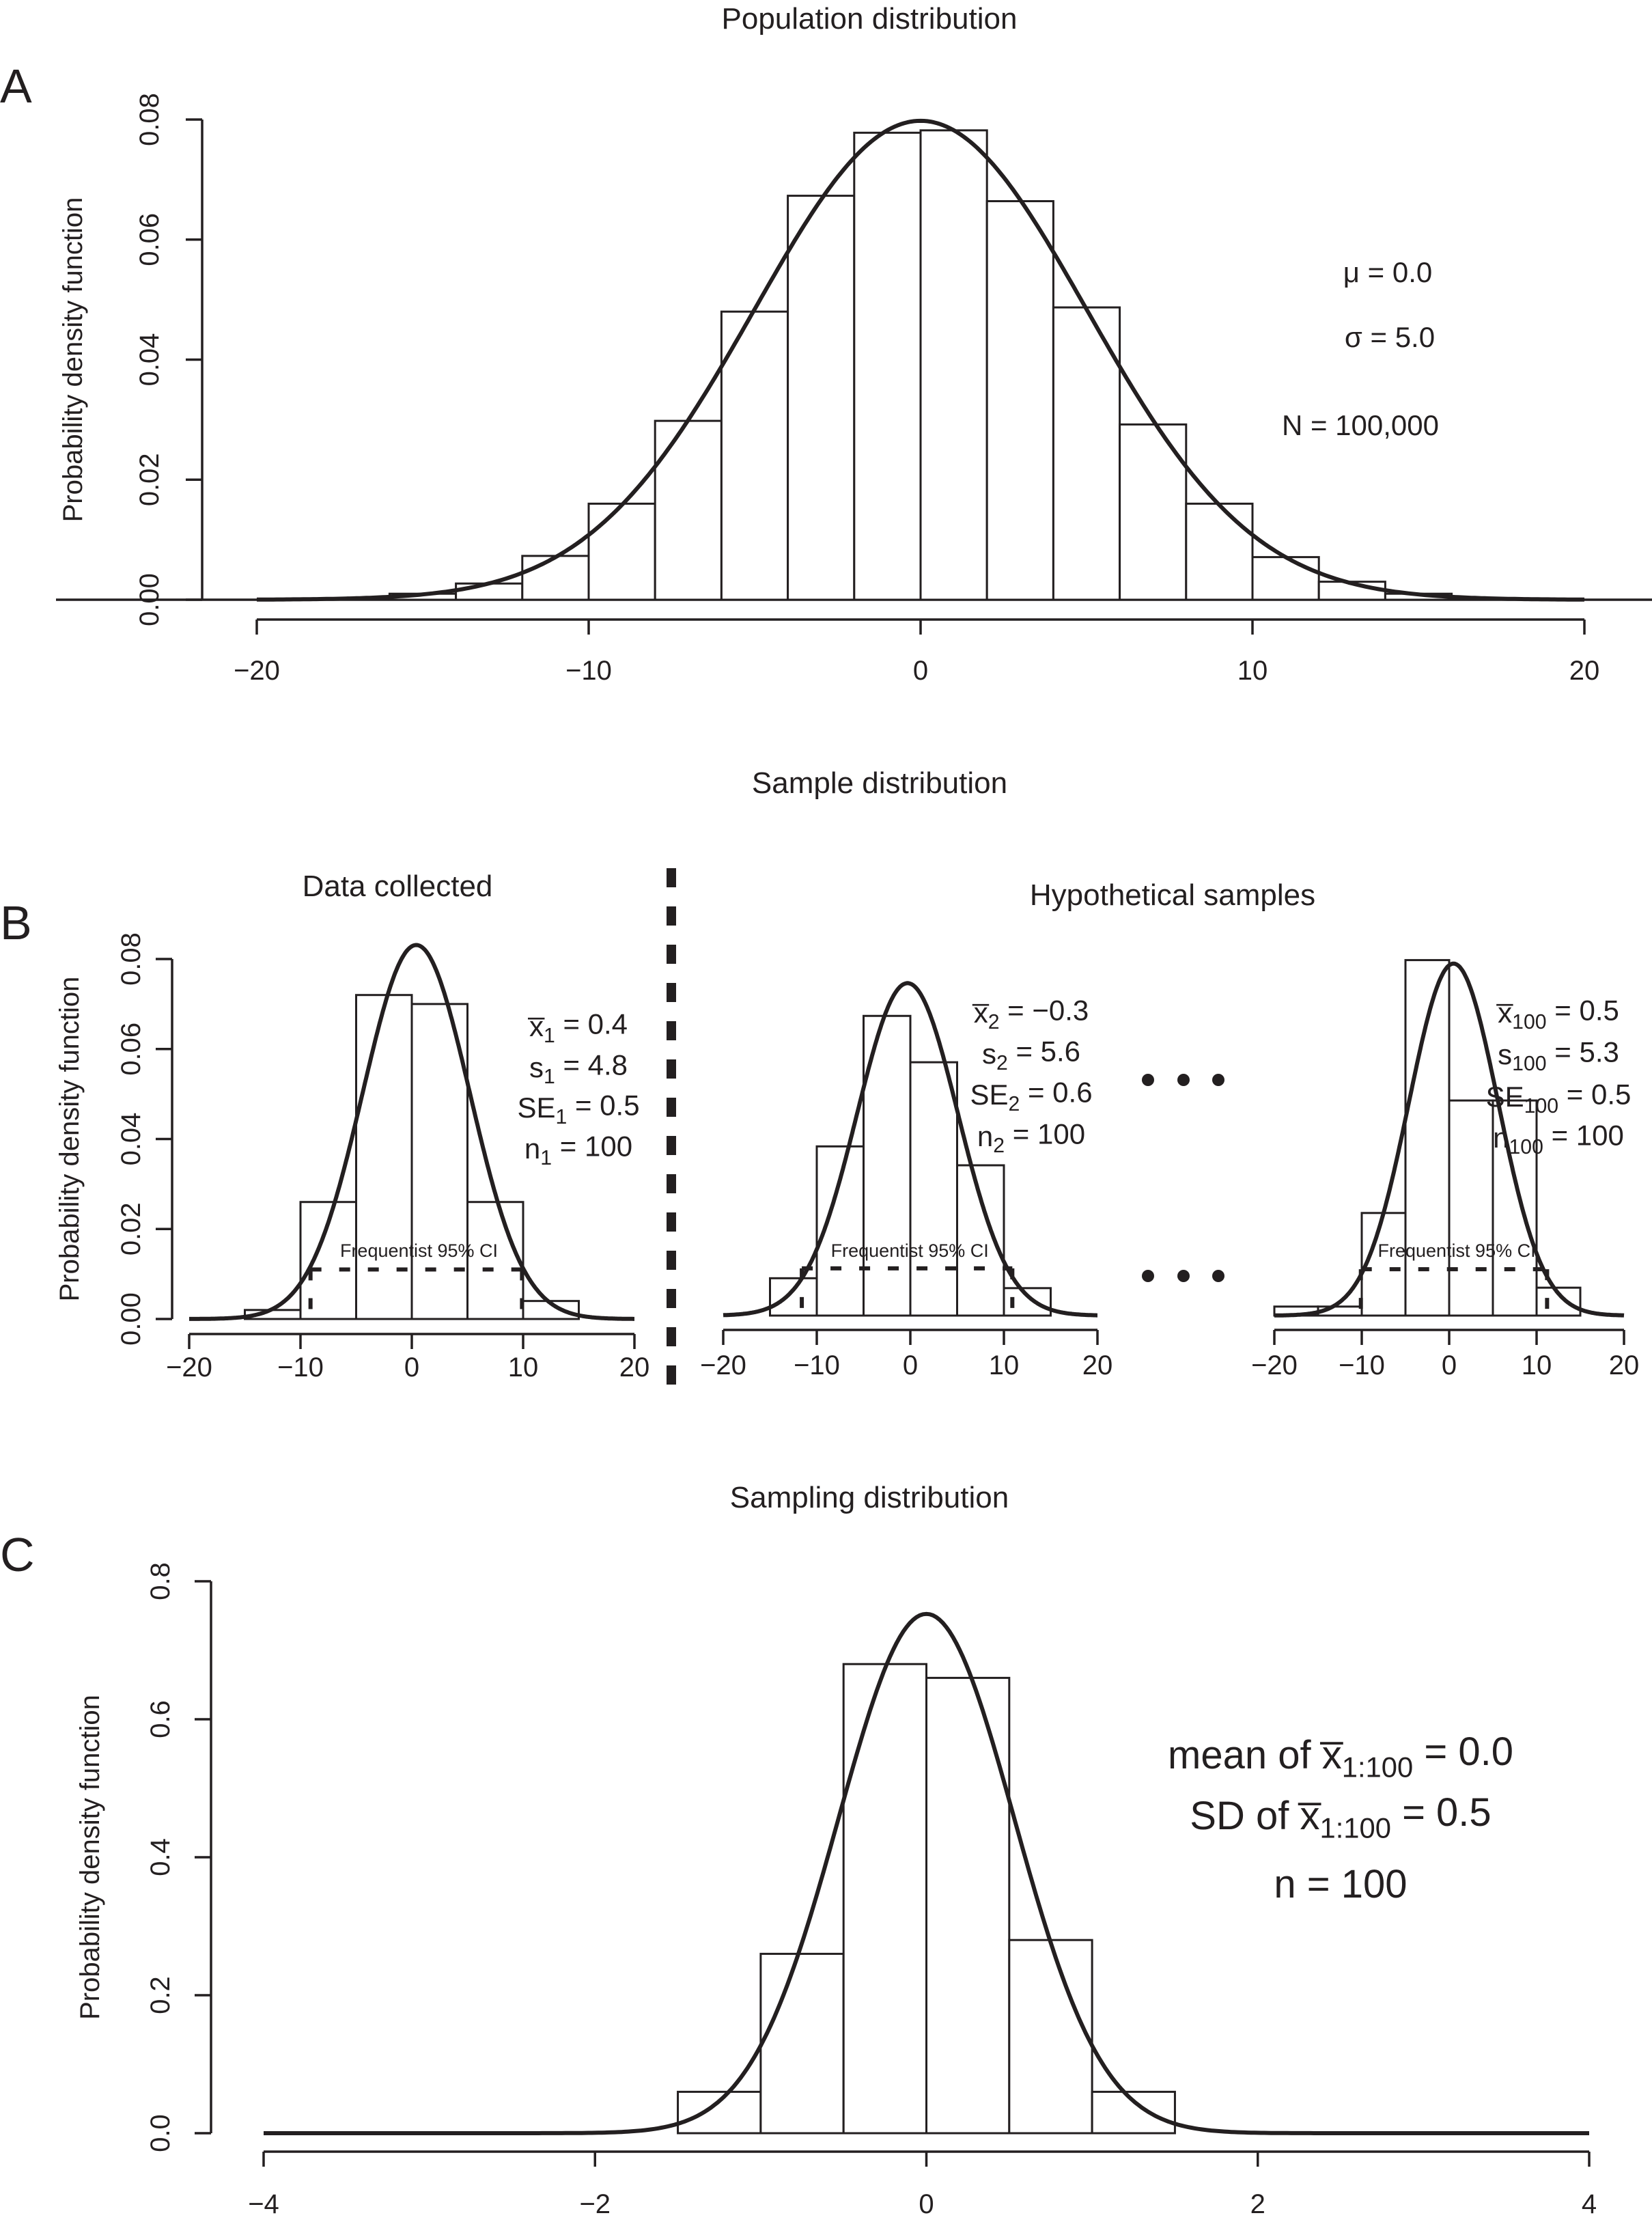  What do you see at coordinates (1559, 1139) in the screenshot?
I see `sample-statistic: n100 = 100` at bounding box center [1559, 1139].